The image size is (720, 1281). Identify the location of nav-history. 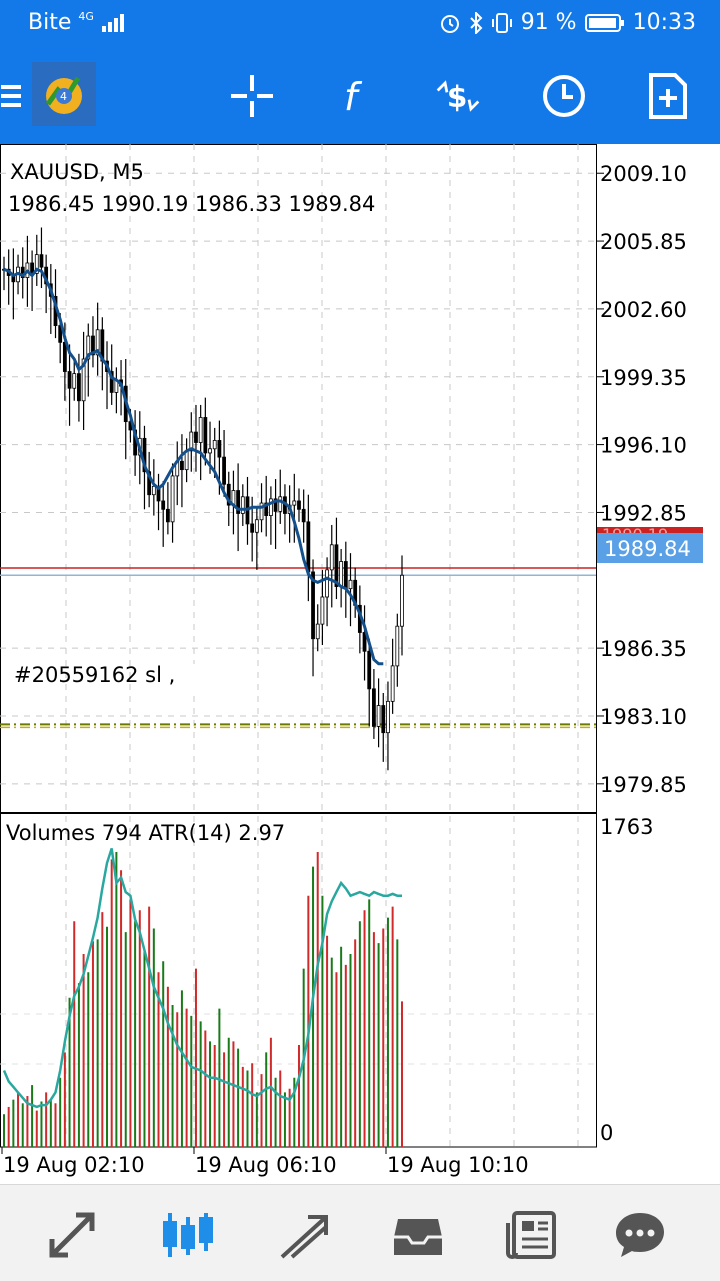
(418, 1235).